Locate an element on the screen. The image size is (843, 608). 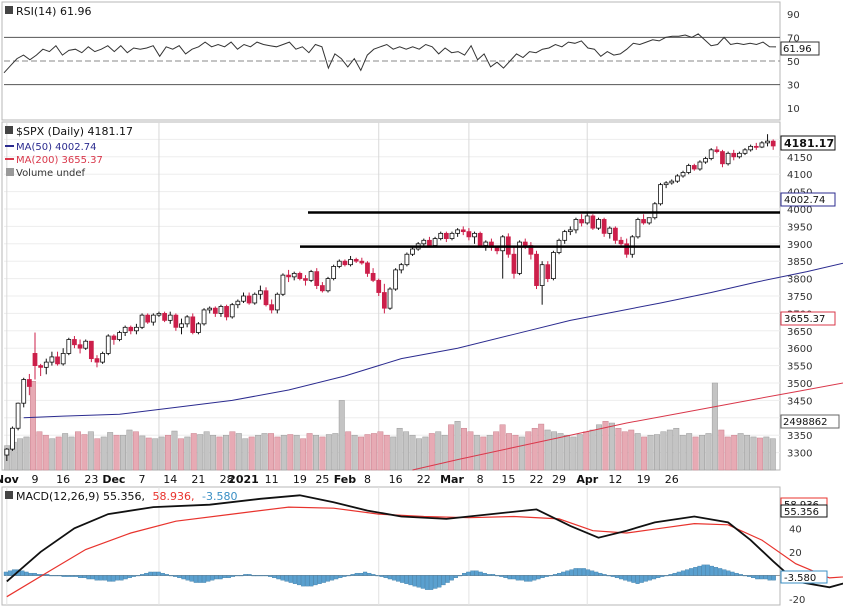
x-tick-label: 12 is located at coordinates (615, 479).